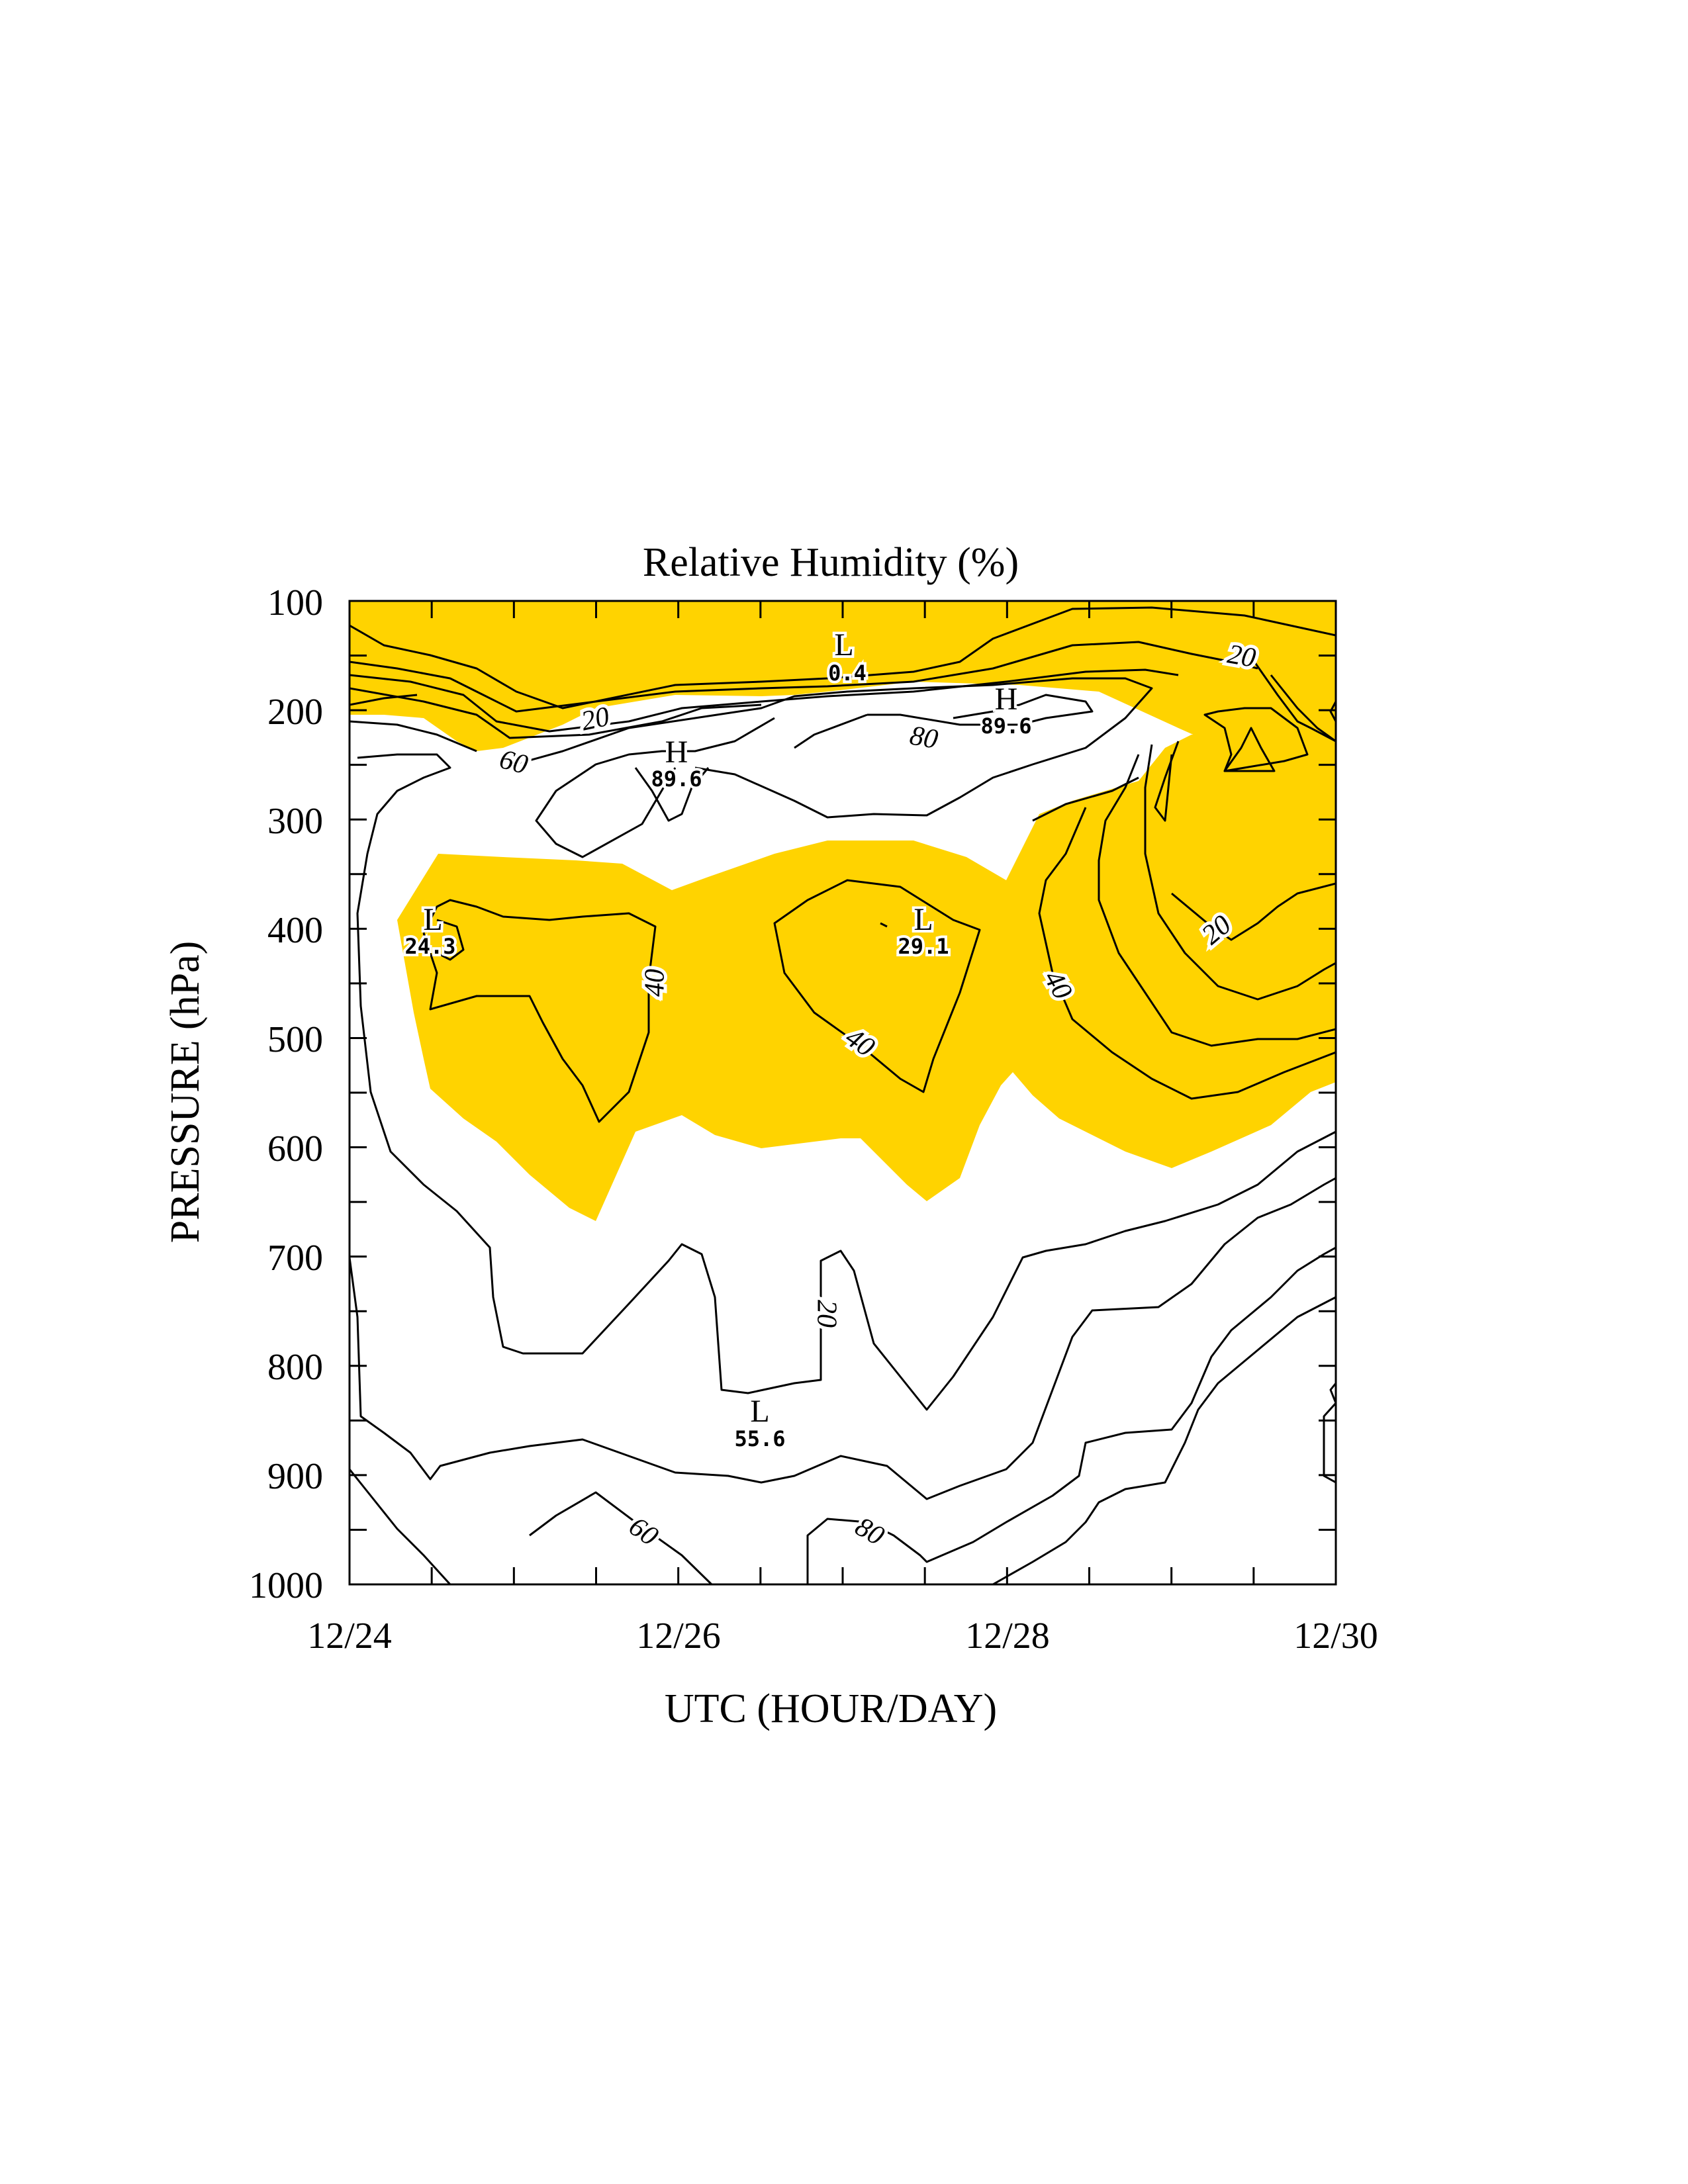 The width and height of the screenshot is (1688, 2184). What do you see at coordinates (759, 1439) in the screenshot?
I see `extremum-value: 55.6` at bounding box center [759, 1439].